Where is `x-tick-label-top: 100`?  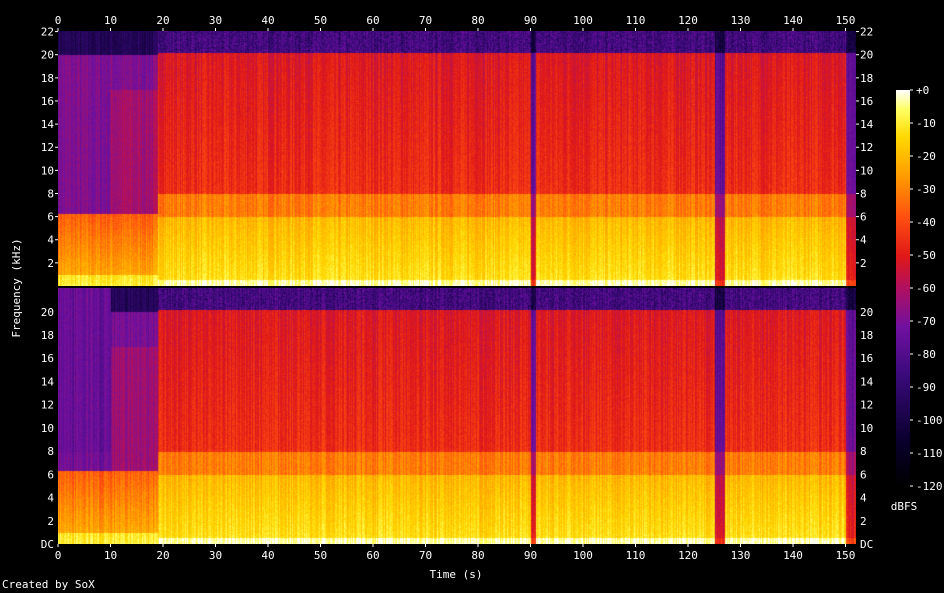 x-tick-label-top: 100 is located at coordinates (583, 20).